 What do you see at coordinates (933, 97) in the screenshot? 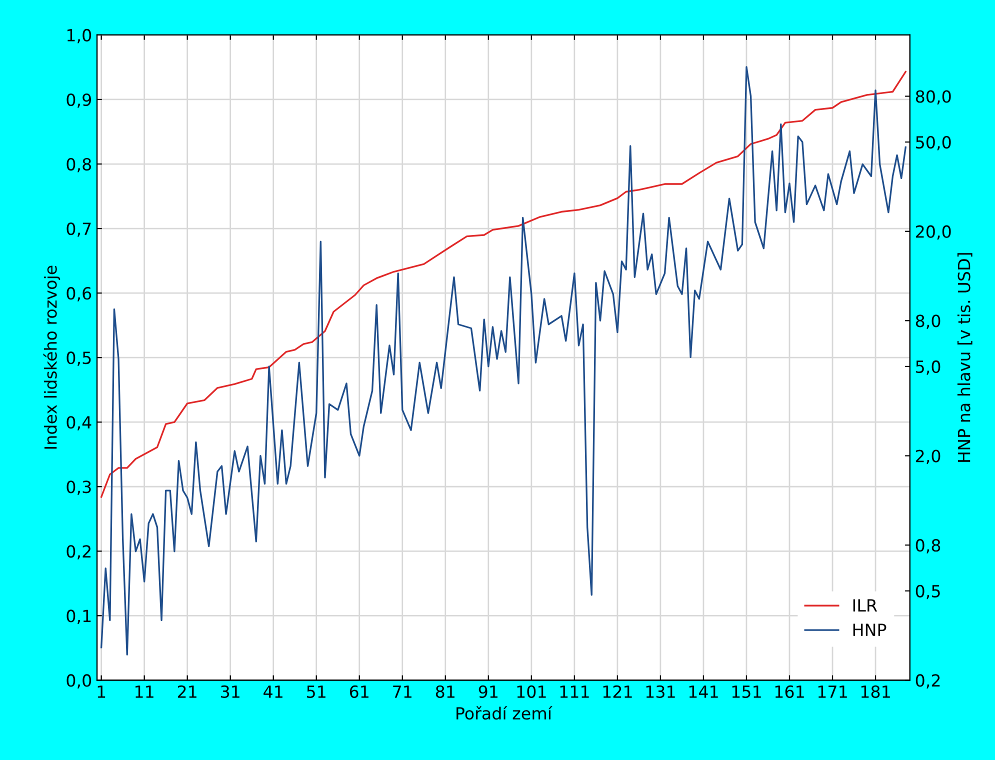
I see `y2-tick-label: 80,0` at bounding box center [933, 97].